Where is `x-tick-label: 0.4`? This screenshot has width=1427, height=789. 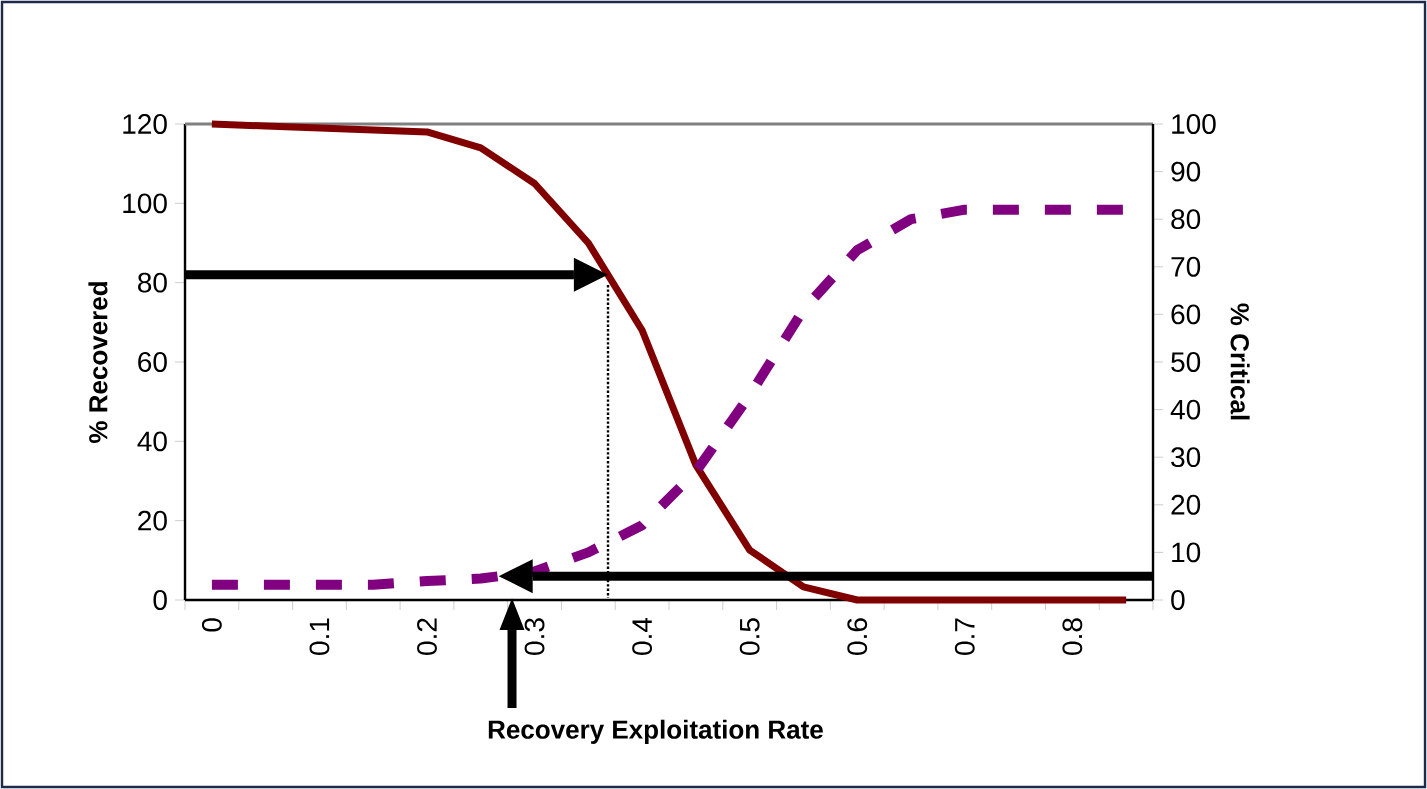 x-tick-label: 0.4 is located at coordinates (642, 636).